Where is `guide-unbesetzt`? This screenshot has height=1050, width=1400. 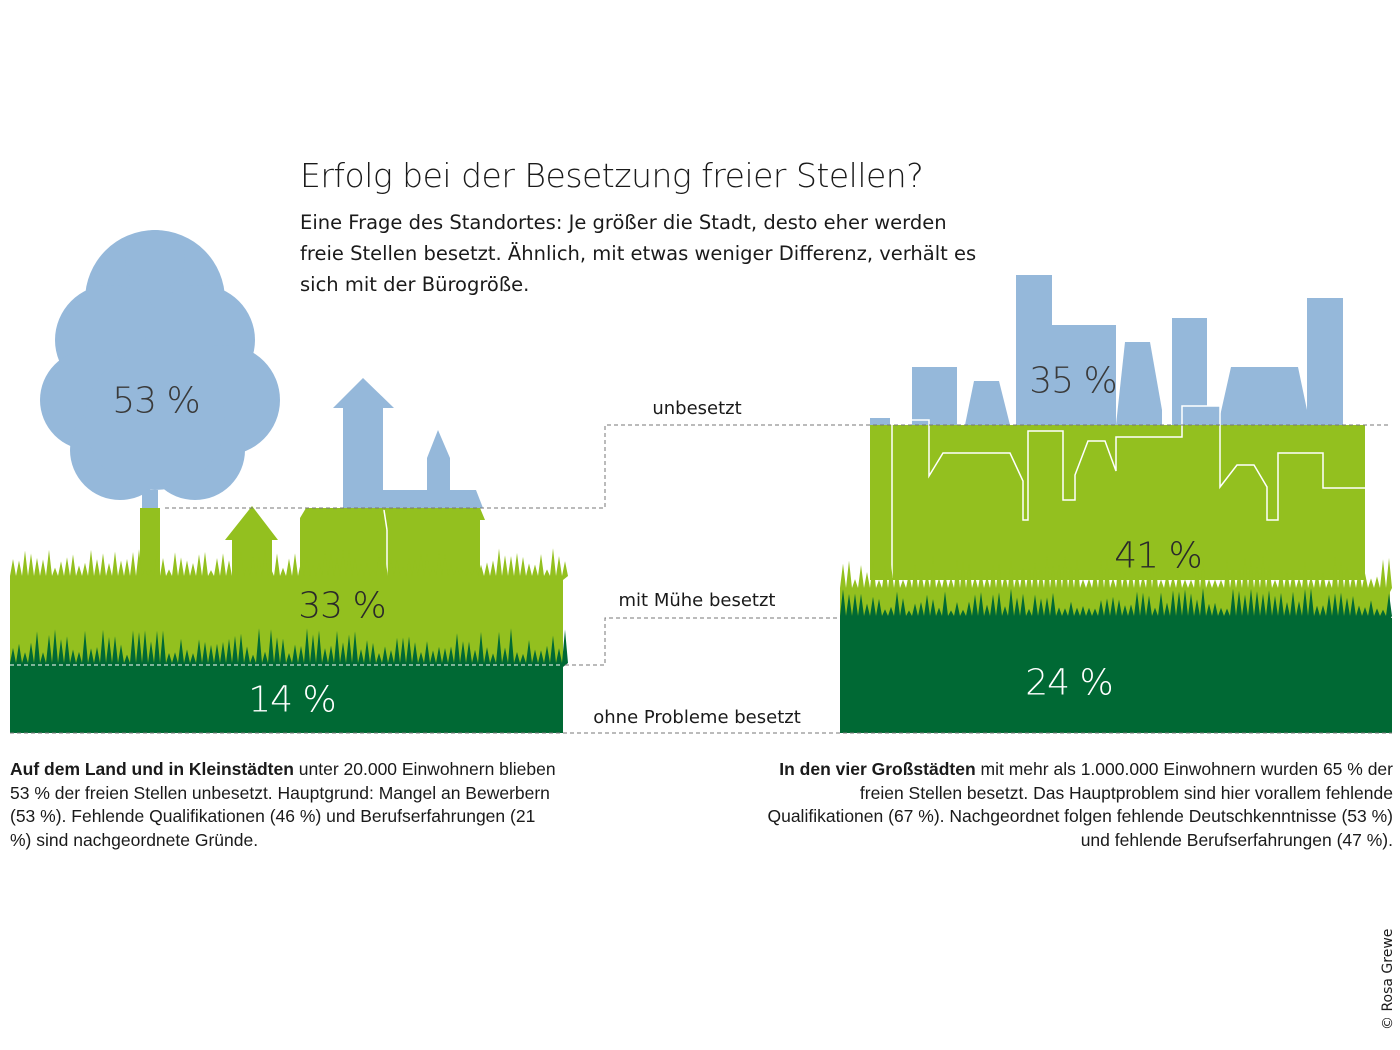
guide-unbesetzt is located at coordinates (777, 466).